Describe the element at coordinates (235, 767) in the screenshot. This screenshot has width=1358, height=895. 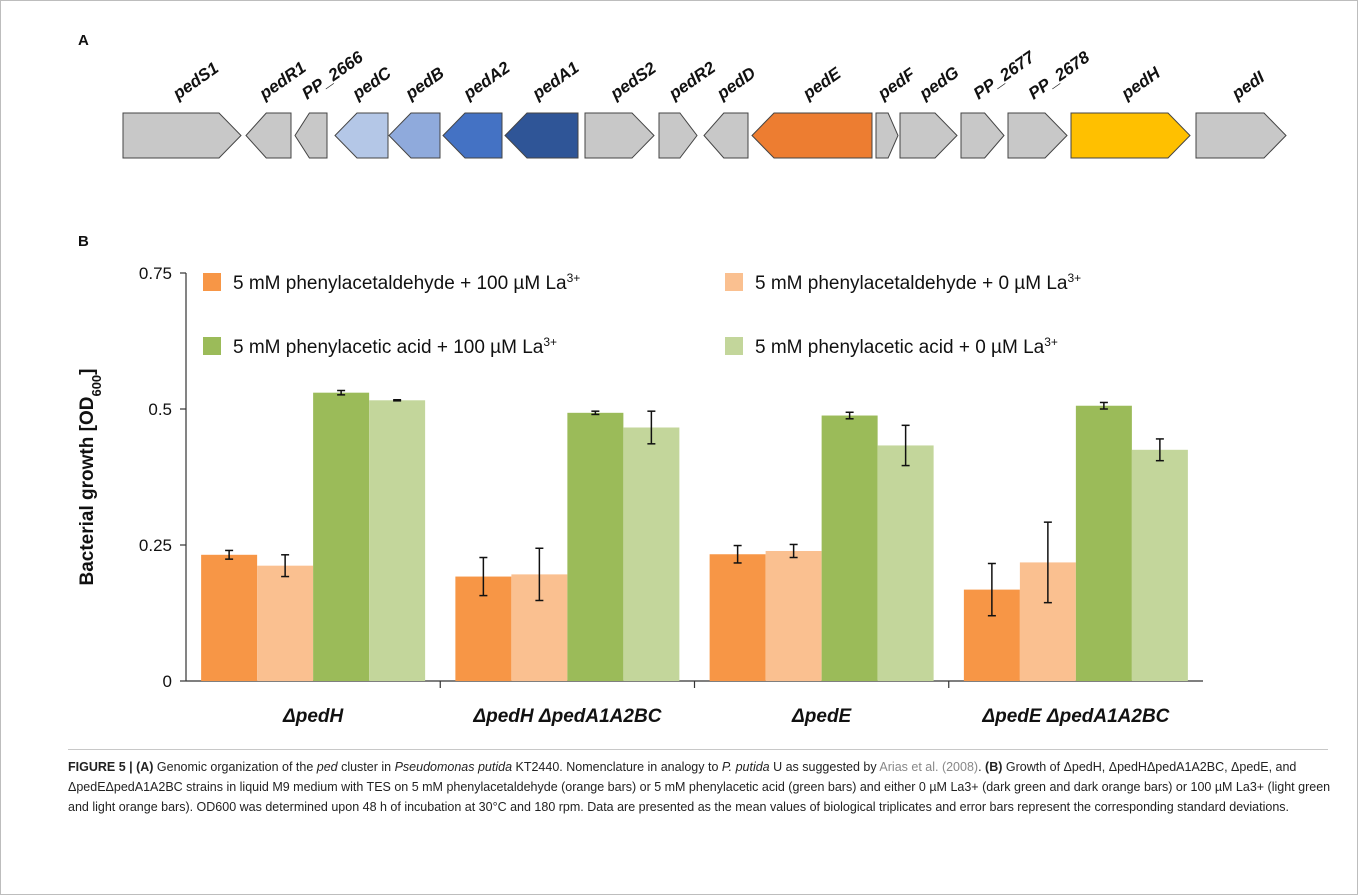
I see `caption-text-1: Genomic organization of the` at that location.